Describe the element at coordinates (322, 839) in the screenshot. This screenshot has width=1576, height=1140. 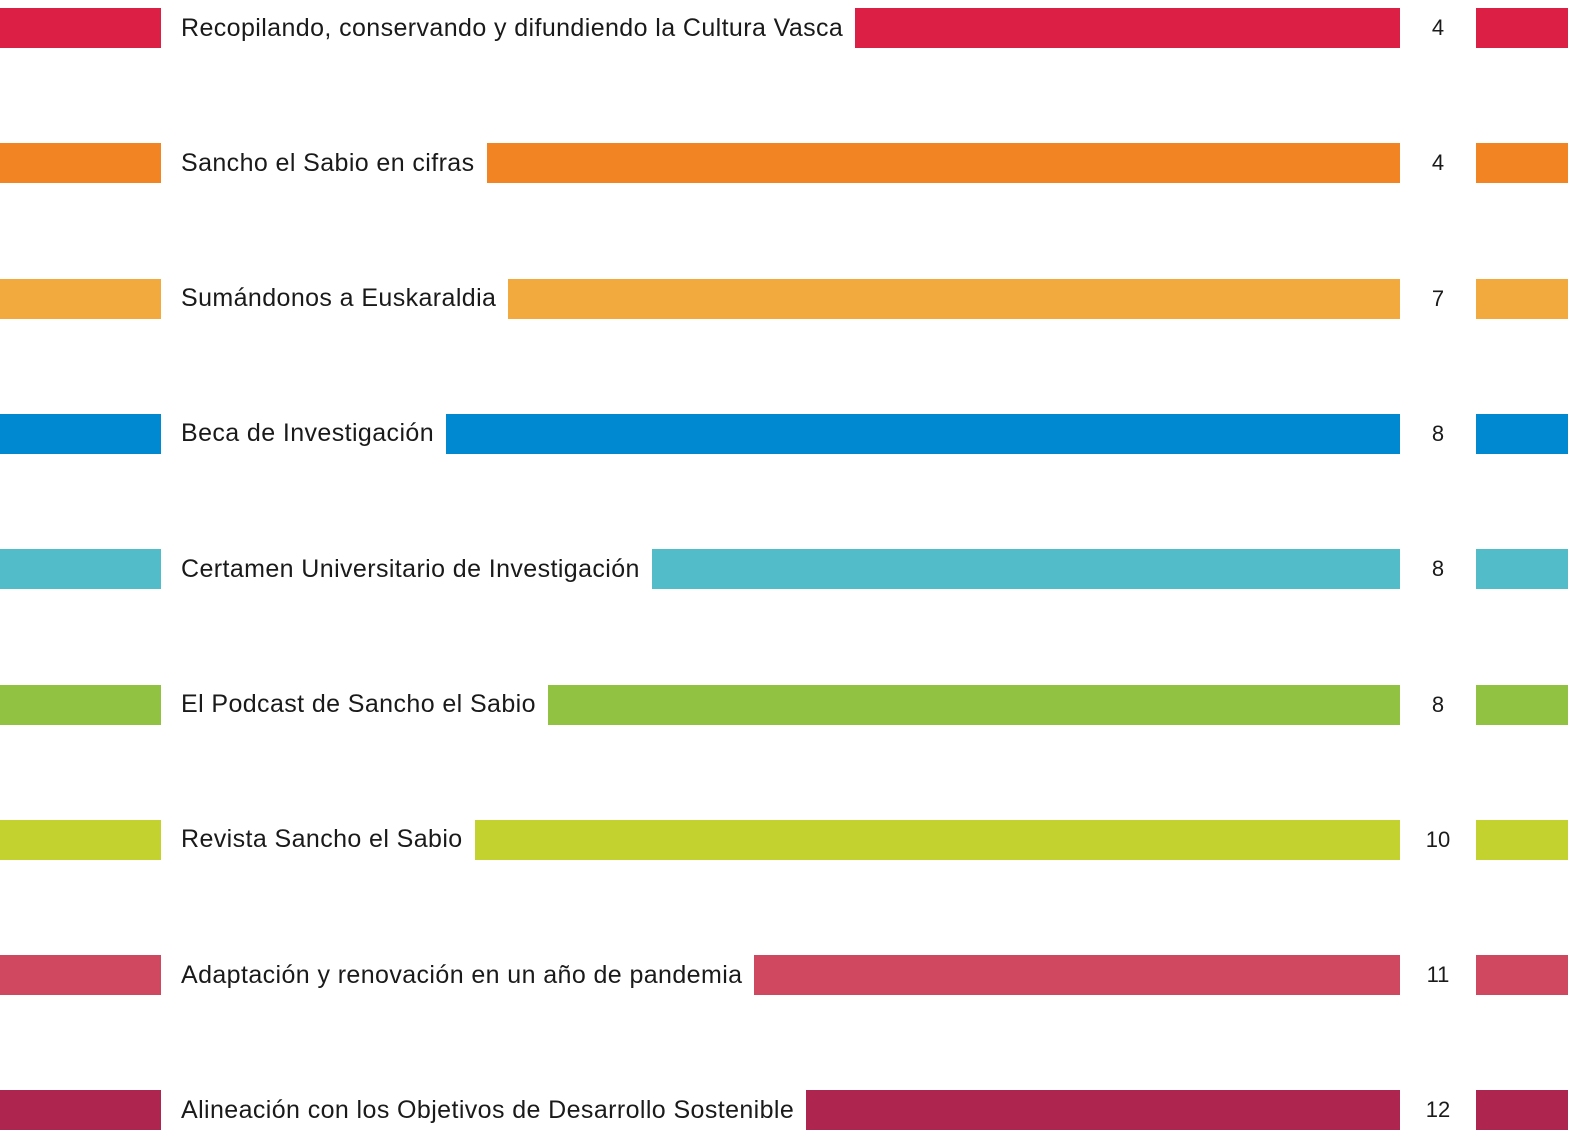
I see `entry-title: Revista Sancho el Sabio` at that location.